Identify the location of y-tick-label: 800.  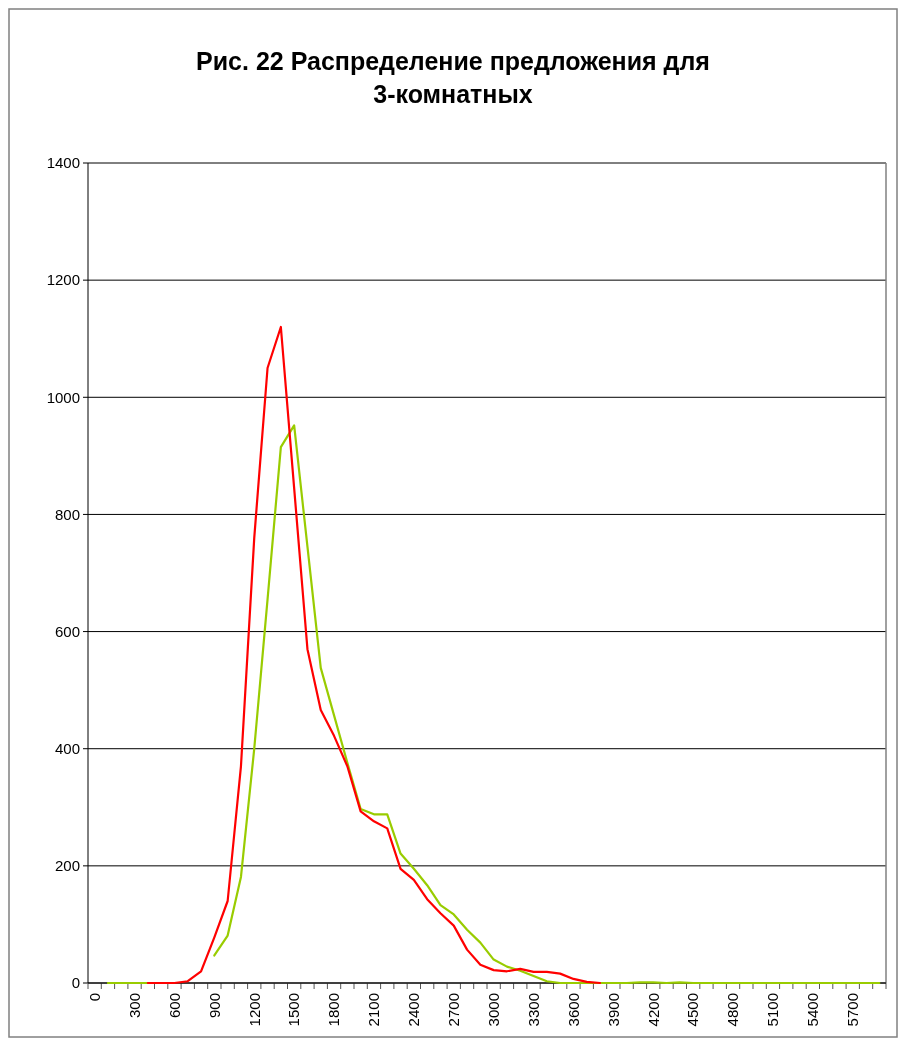
(67, 514).